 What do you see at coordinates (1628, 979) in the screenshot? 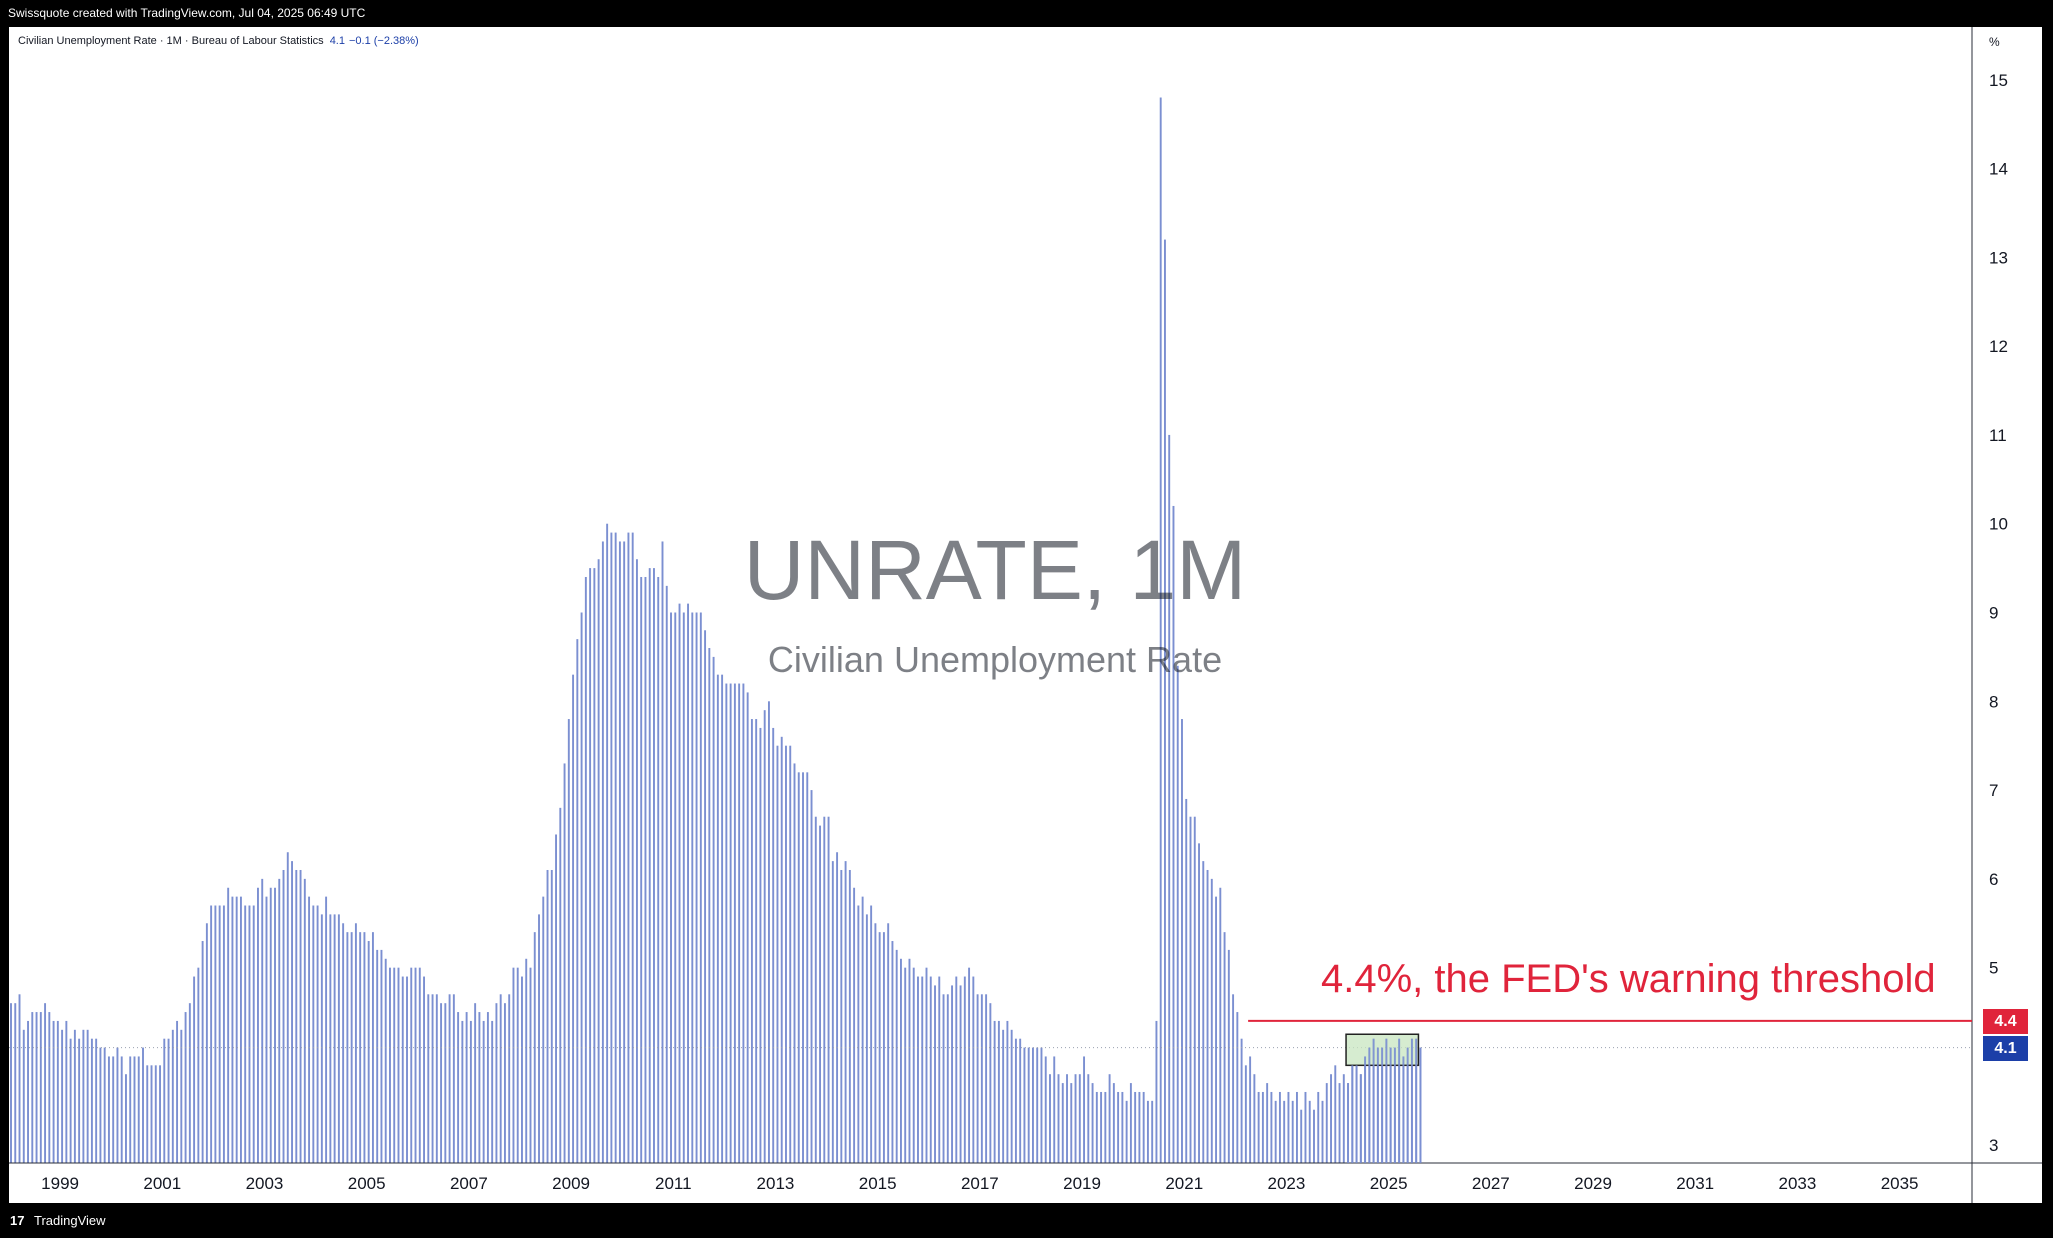
I see `threshold-annotation: 4.4%, the FED's warning threshold` at bounding box center [1628, 979].